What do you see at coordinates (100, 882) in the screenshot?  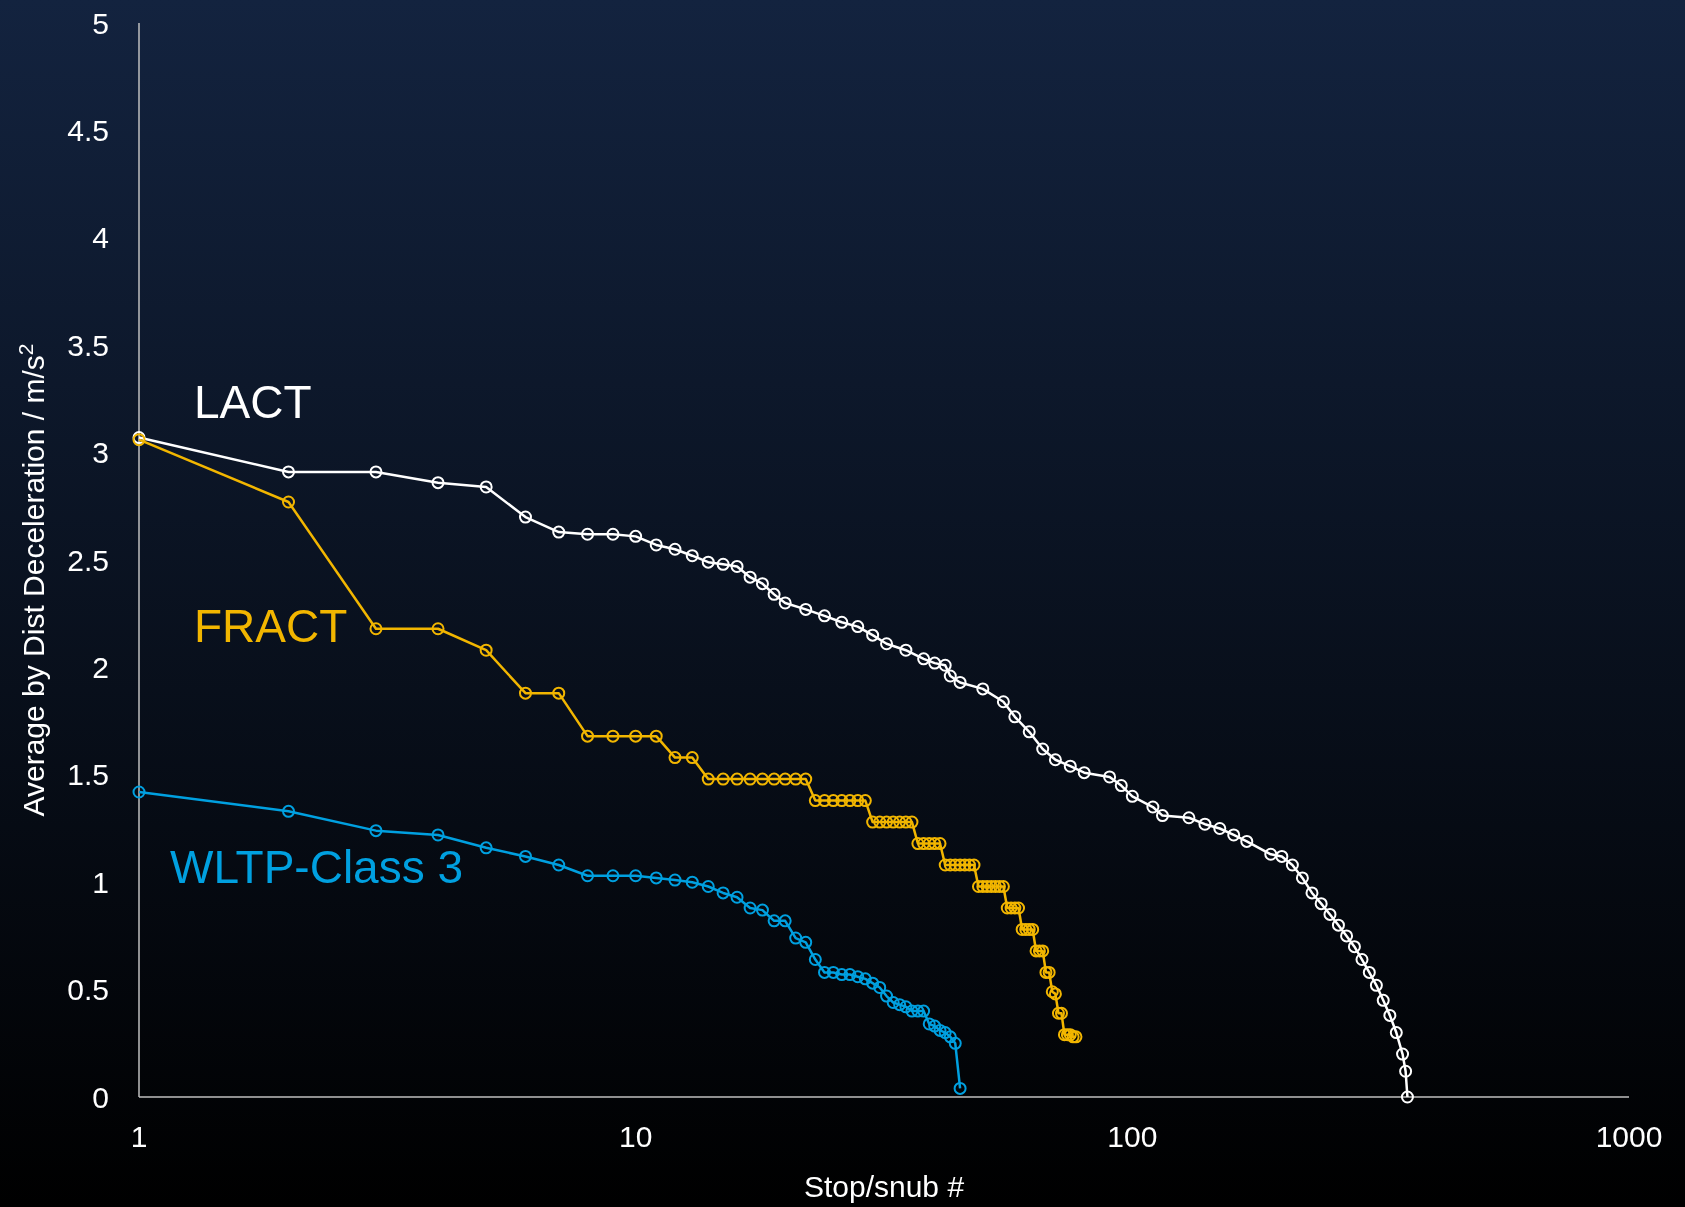 I see `y-tick-label: 1` at bounding box center [100, 882].